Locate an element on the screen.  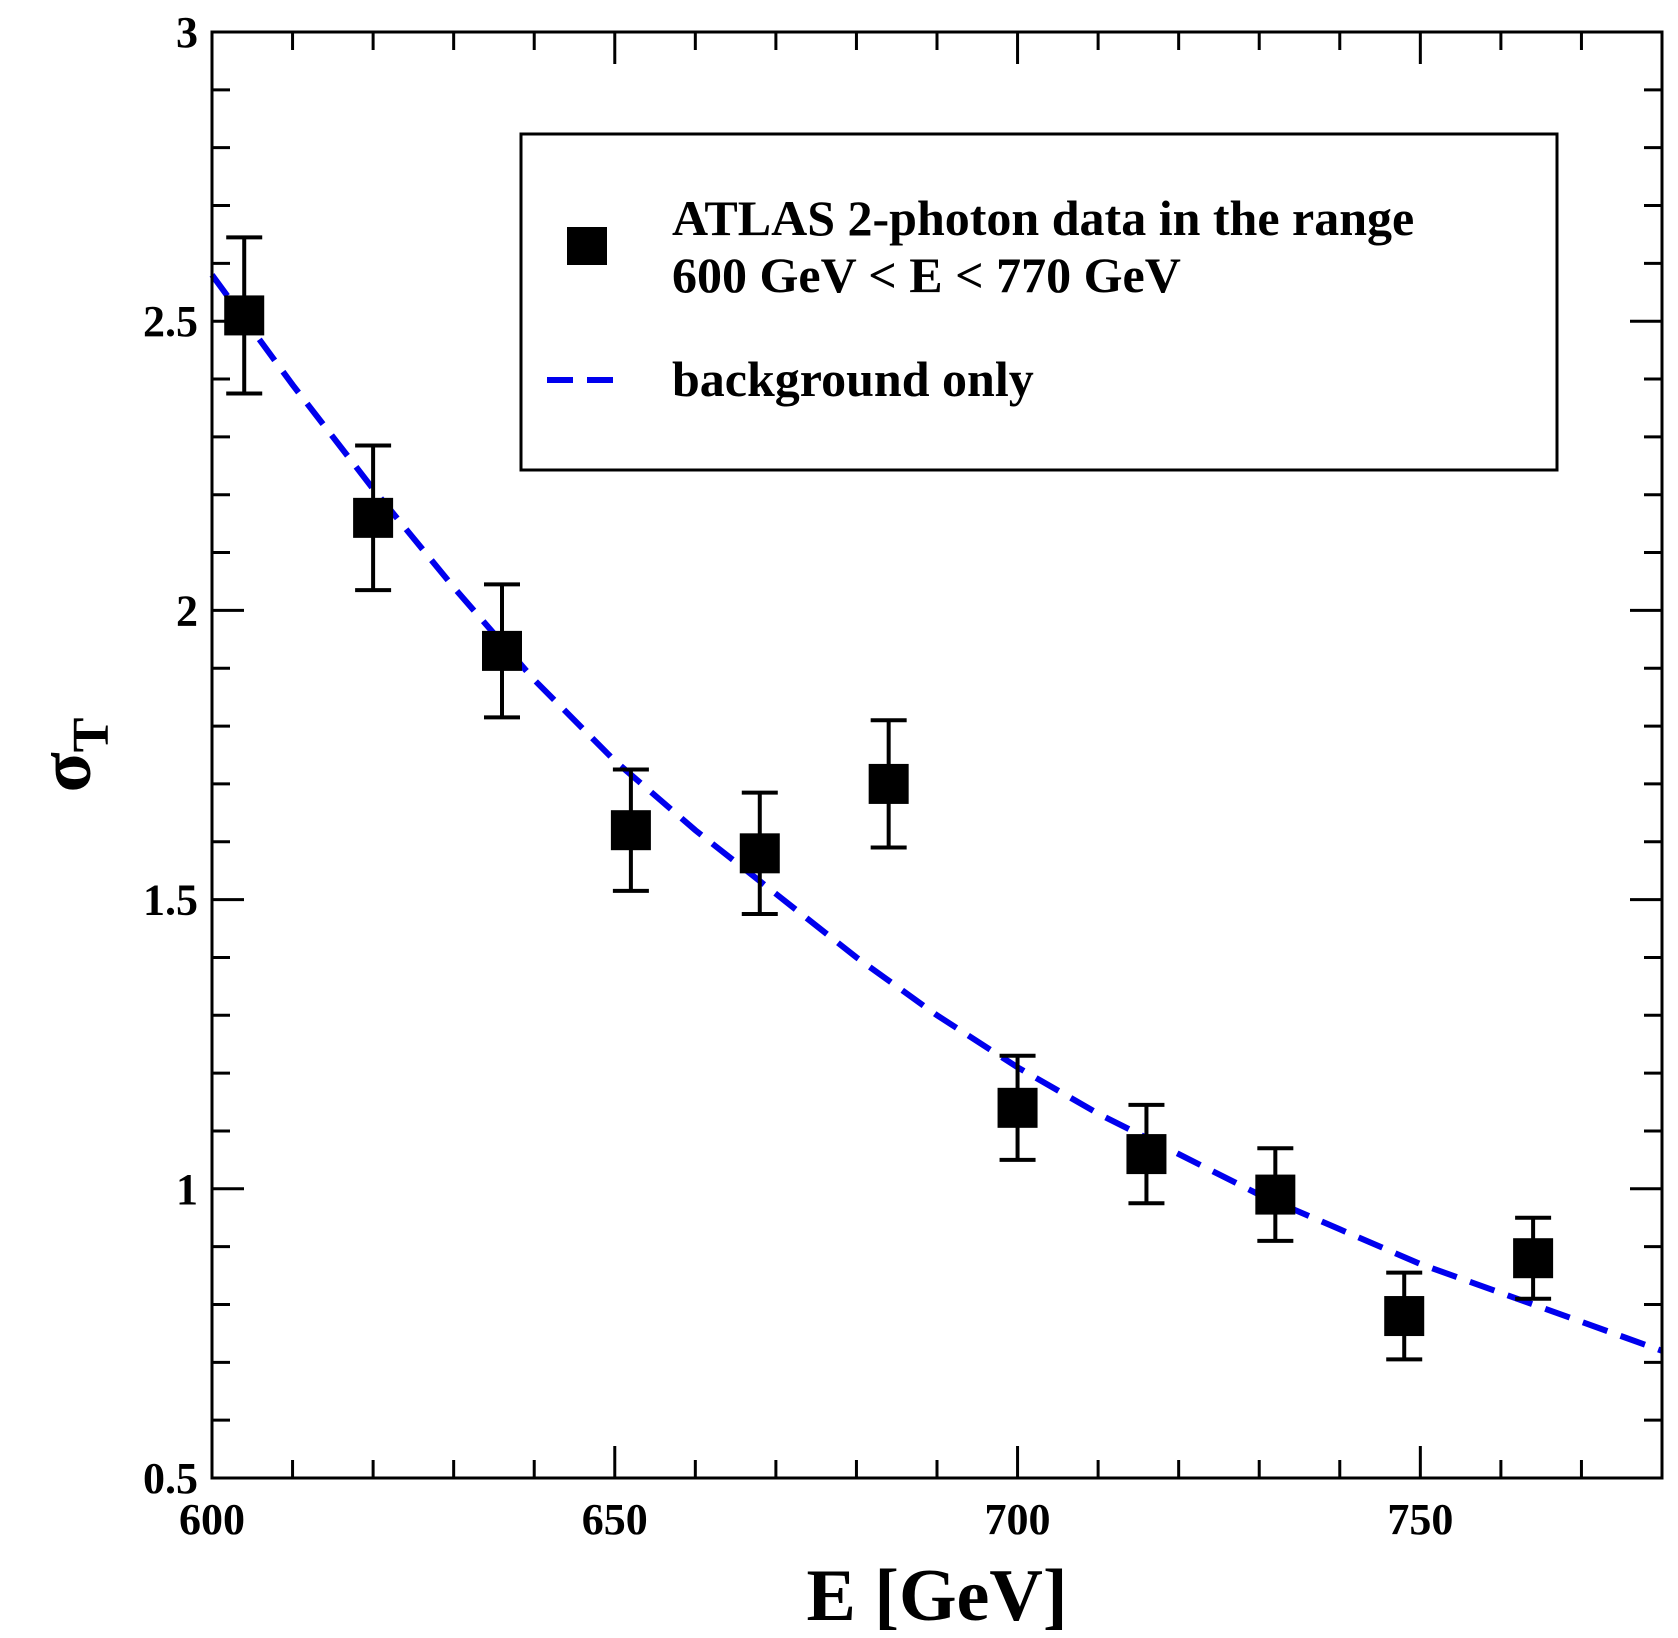
svg-text: σT is located at coordinates (72, 755).